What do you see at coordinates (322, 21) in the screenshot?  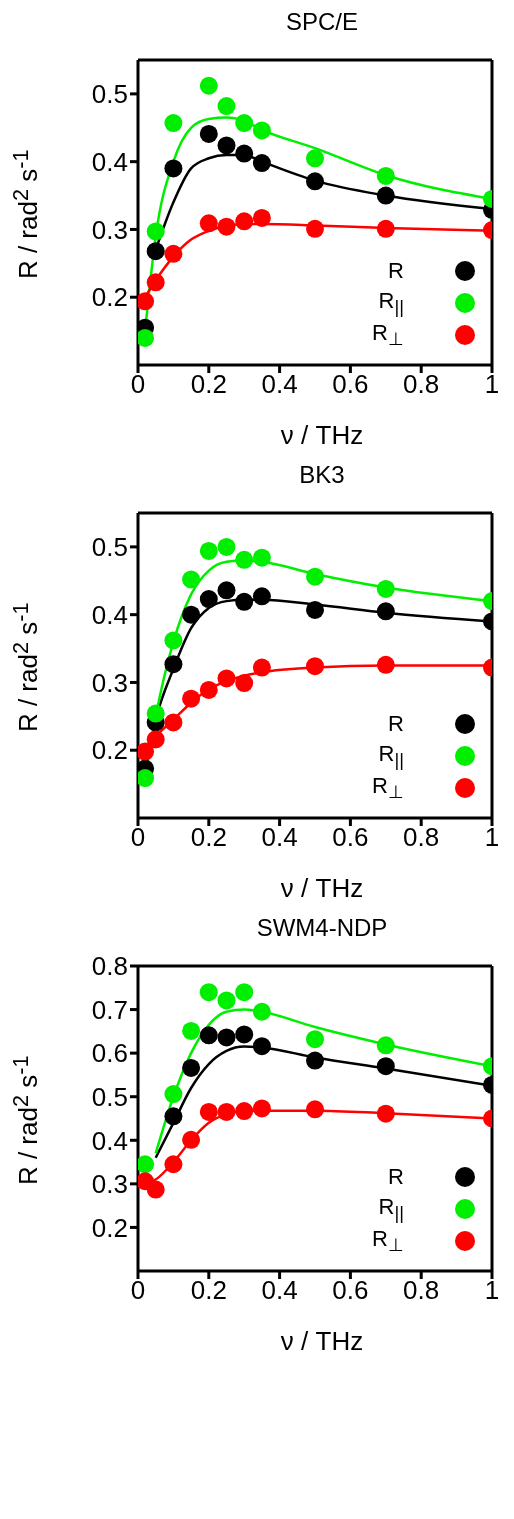 I see `chart-title: SPC/E` at bounding box center [322, 21].